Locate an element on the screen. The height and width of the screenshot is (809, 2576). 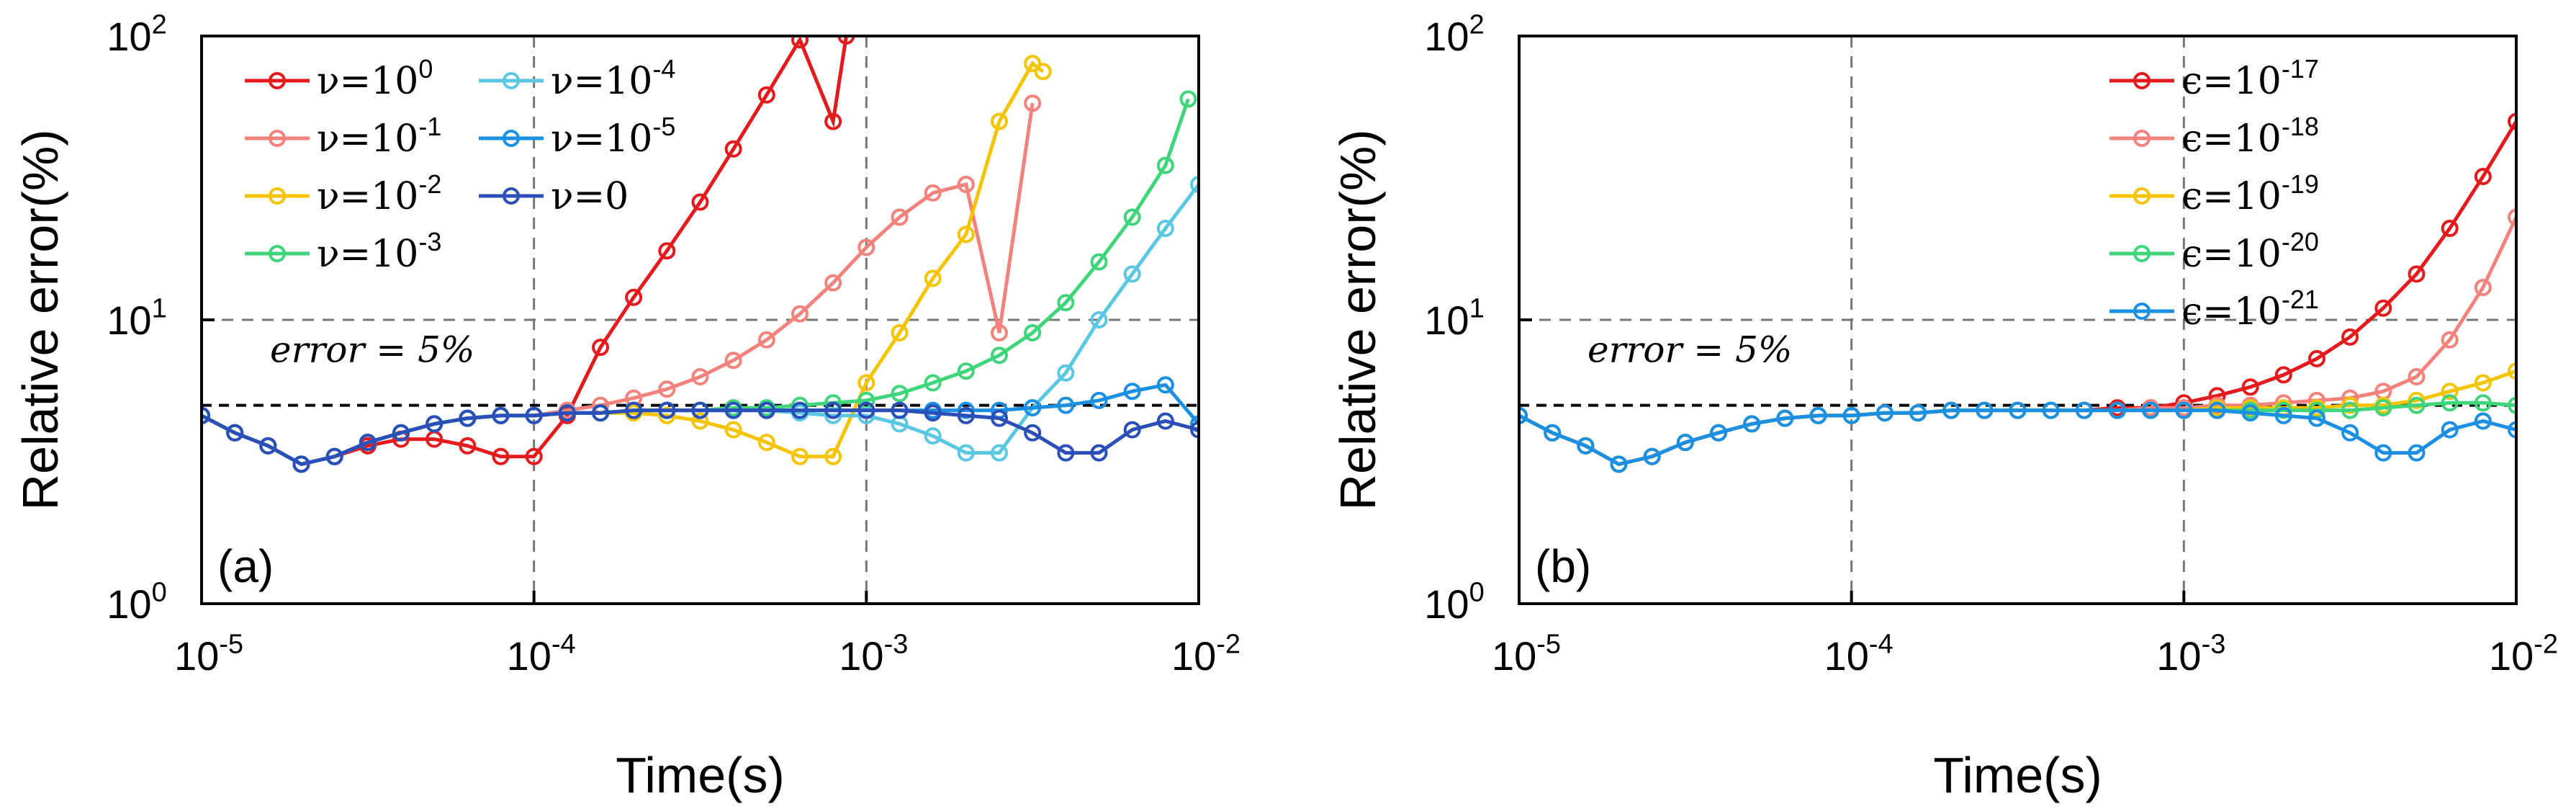
x-tick-label-exp: -4 is located at coordinates (563, 644).